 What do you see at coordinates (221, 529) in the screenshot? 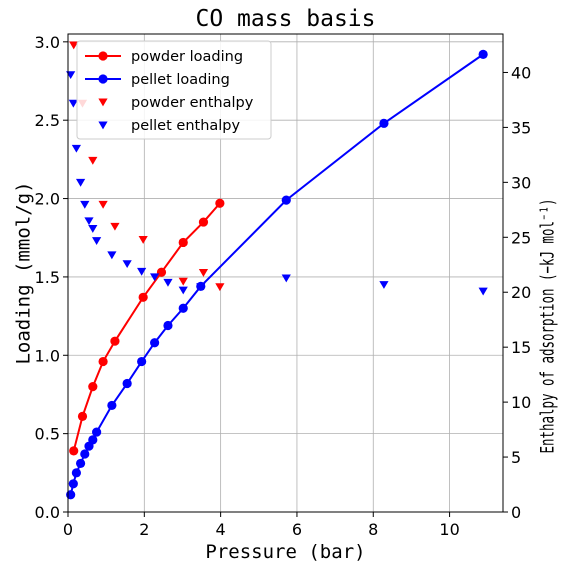
I see `x-tick-label: 4` at bounding box center [221, 529].